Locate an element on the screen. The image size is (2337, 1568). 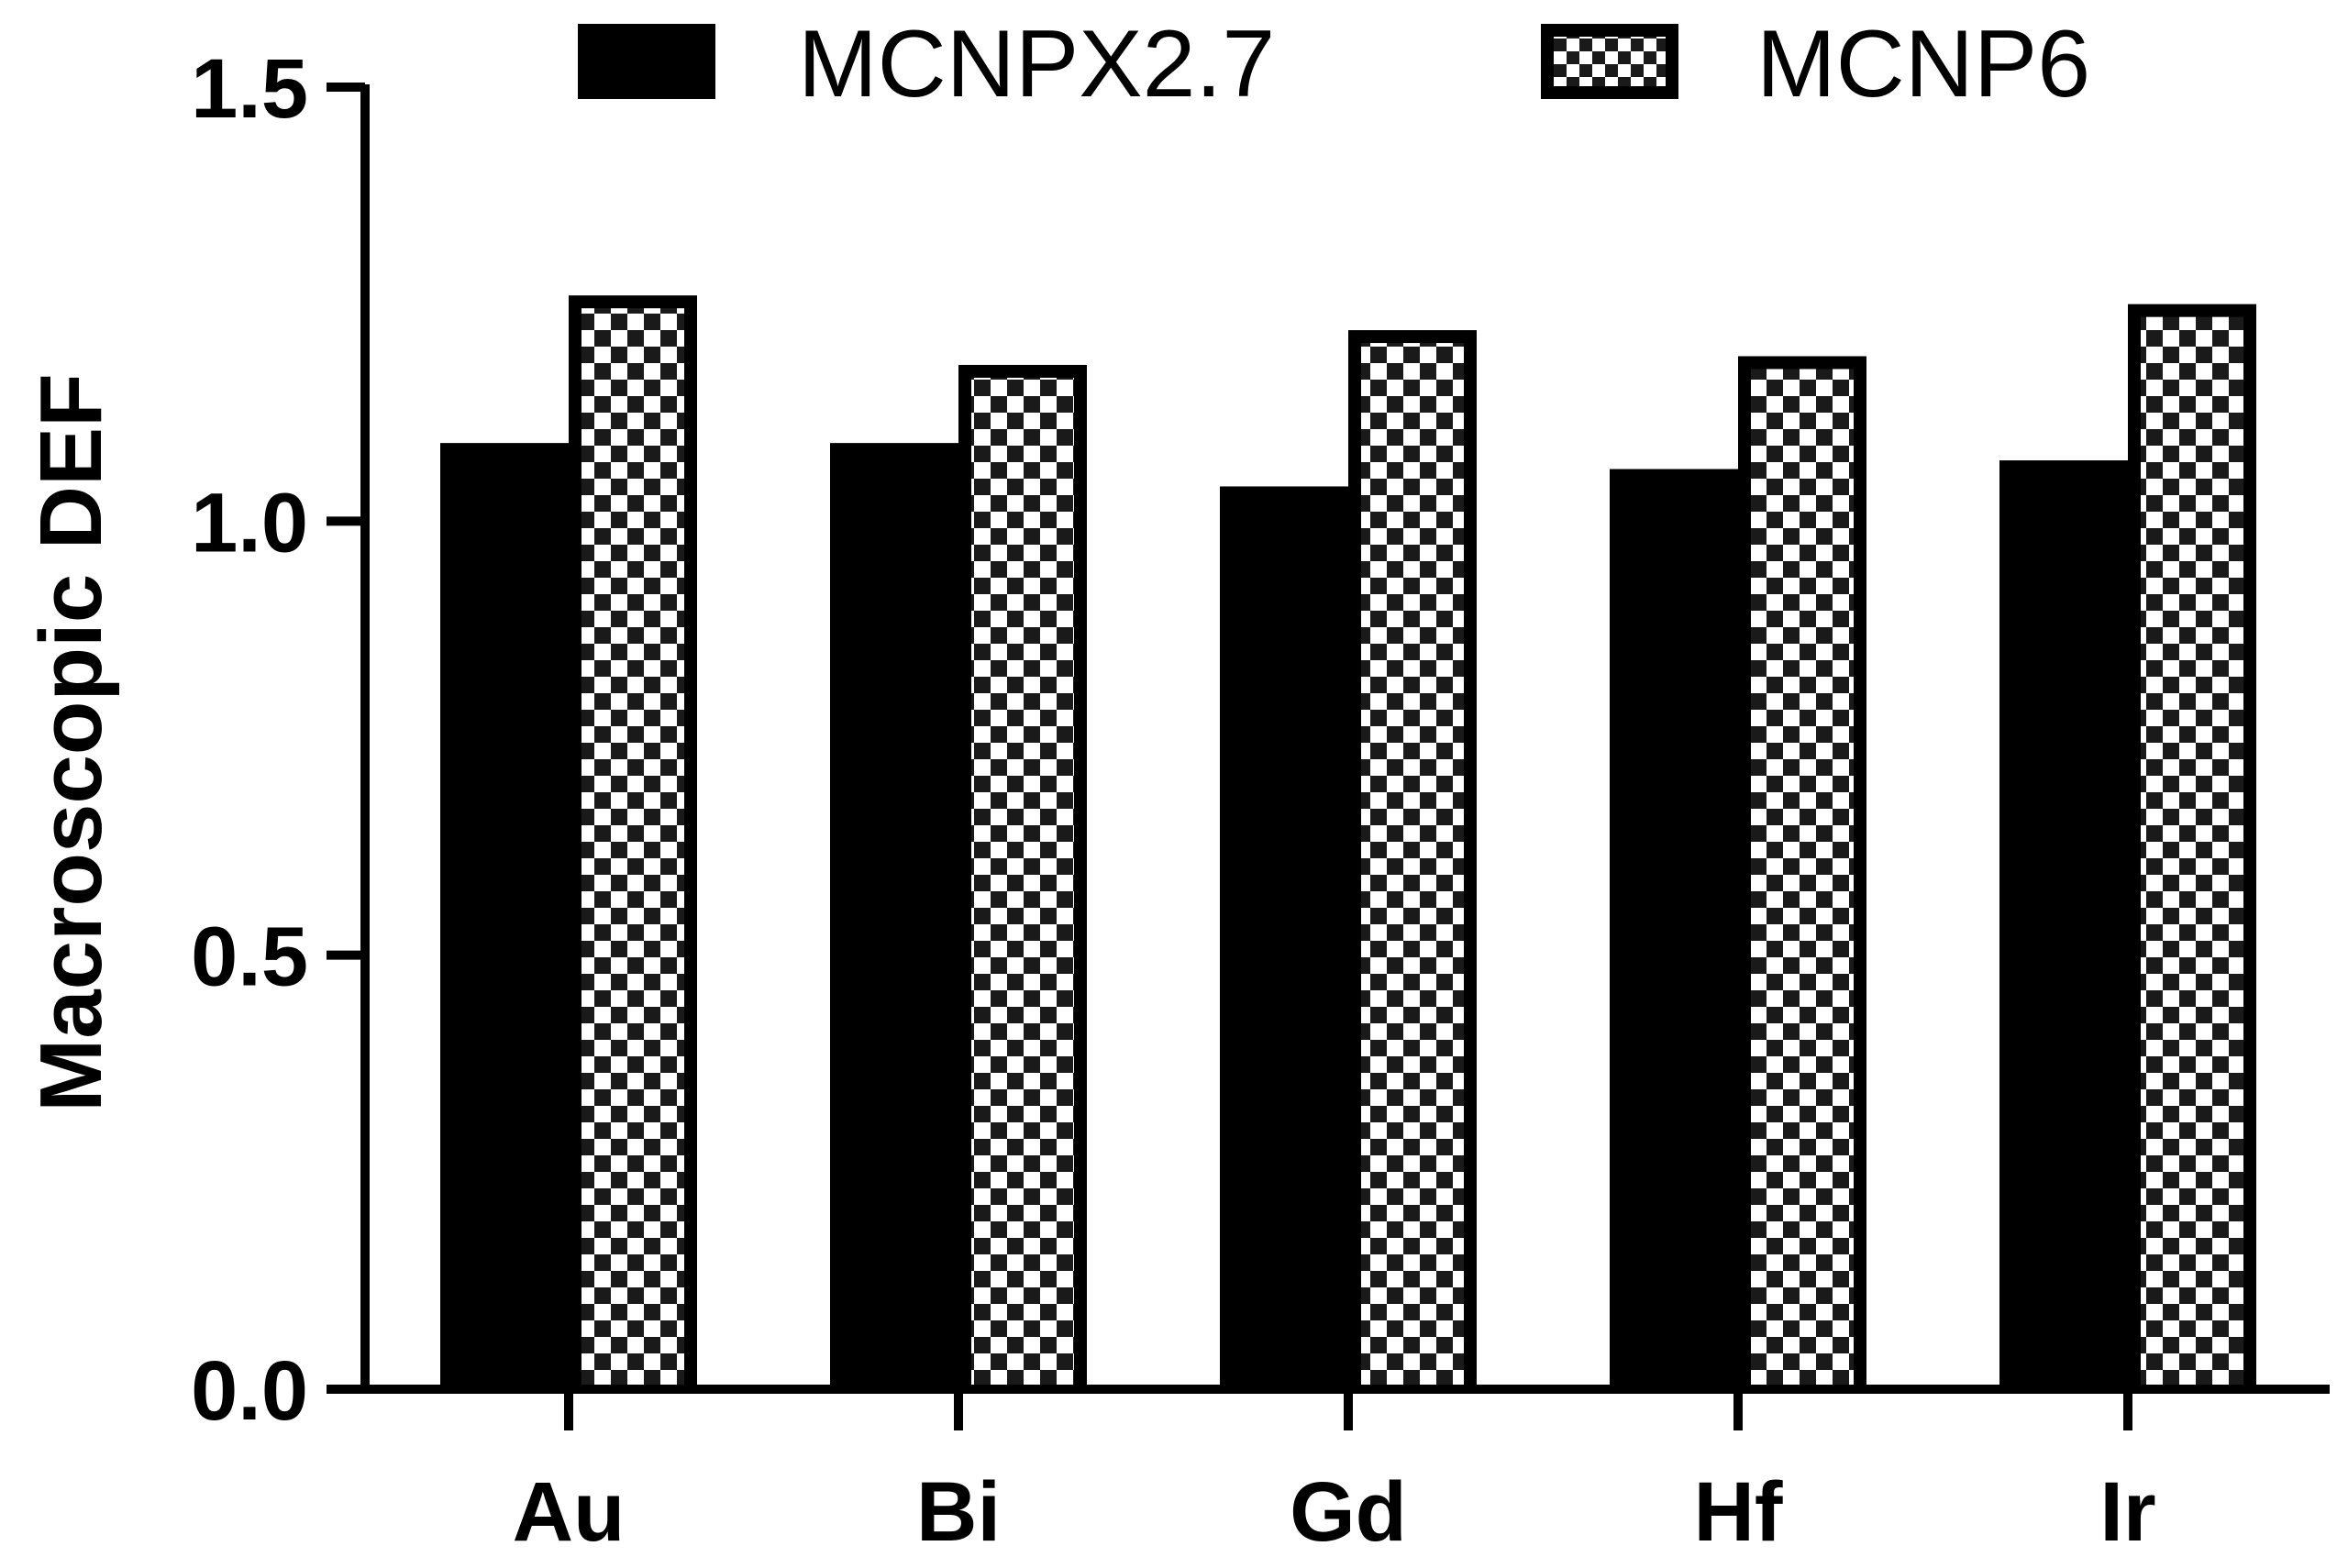
legend-swatch-mcnp6-fill is located at coordinates (1610, 62).